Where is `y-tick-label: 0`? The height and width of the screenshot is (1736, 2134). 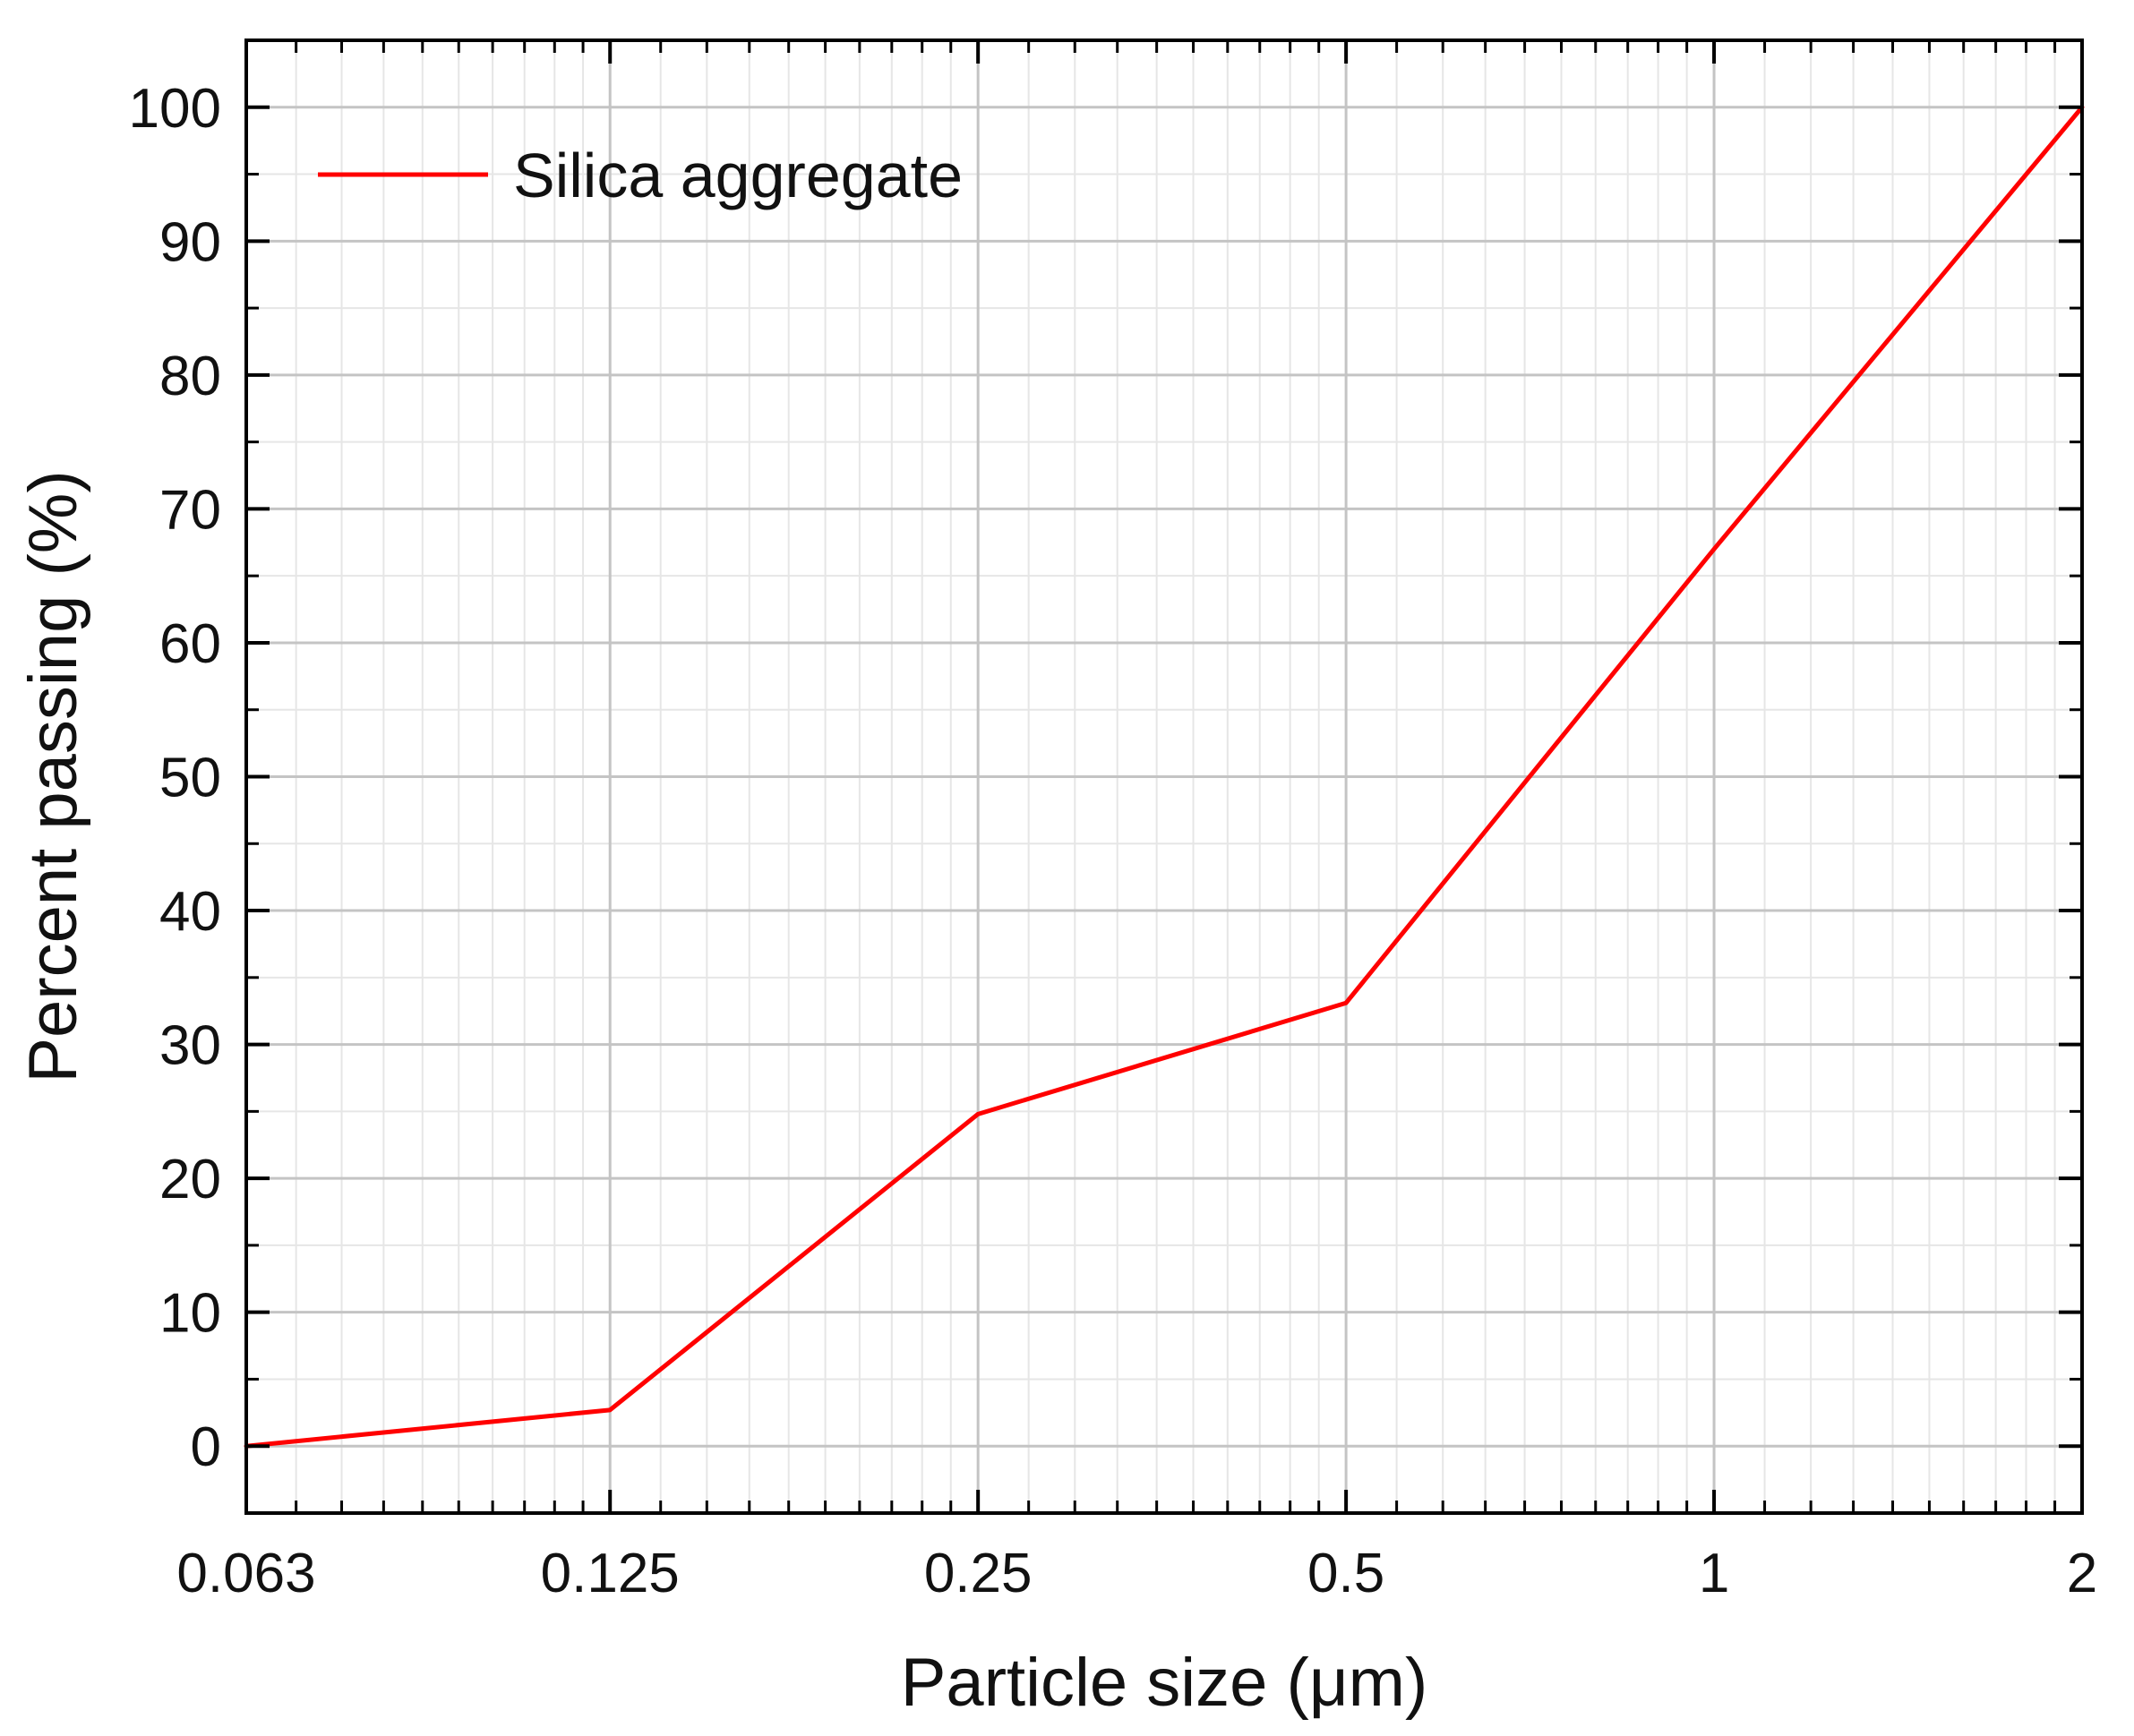 y-tick-label: 0 is located at coordinates (206, 1447).